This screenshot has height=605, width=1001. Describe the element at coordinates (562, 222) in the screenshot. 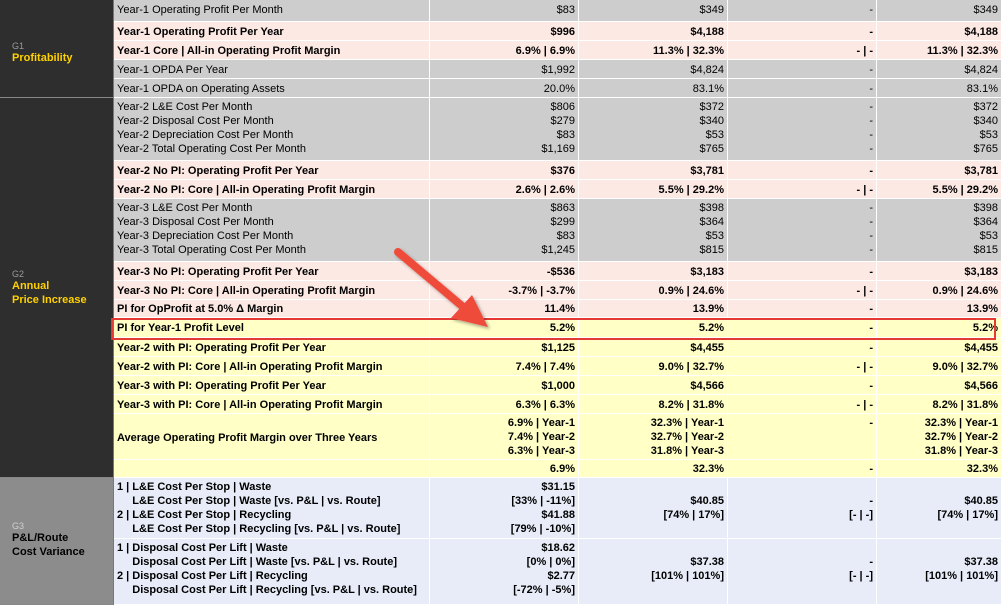

I see `cell-value: $299` at that location.